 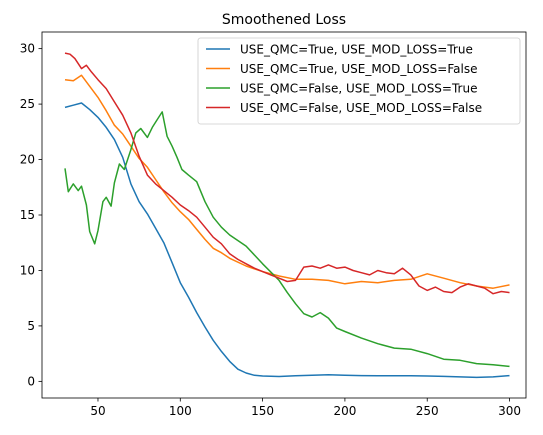 What do you see at coordinates (27, 104) in the screenshot?
I see `y-tick-label: 25` at bounding box center [27, 104].